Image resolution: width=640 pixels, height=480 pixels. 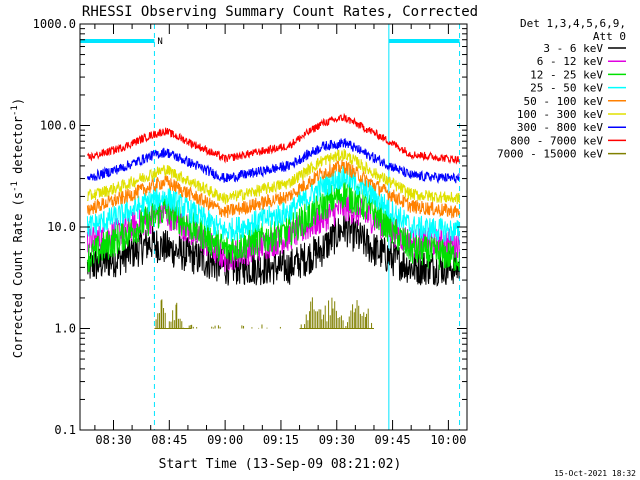 I want to click on footer-date: 15-Oct-2021 18:32, so click(x=595, y=473).